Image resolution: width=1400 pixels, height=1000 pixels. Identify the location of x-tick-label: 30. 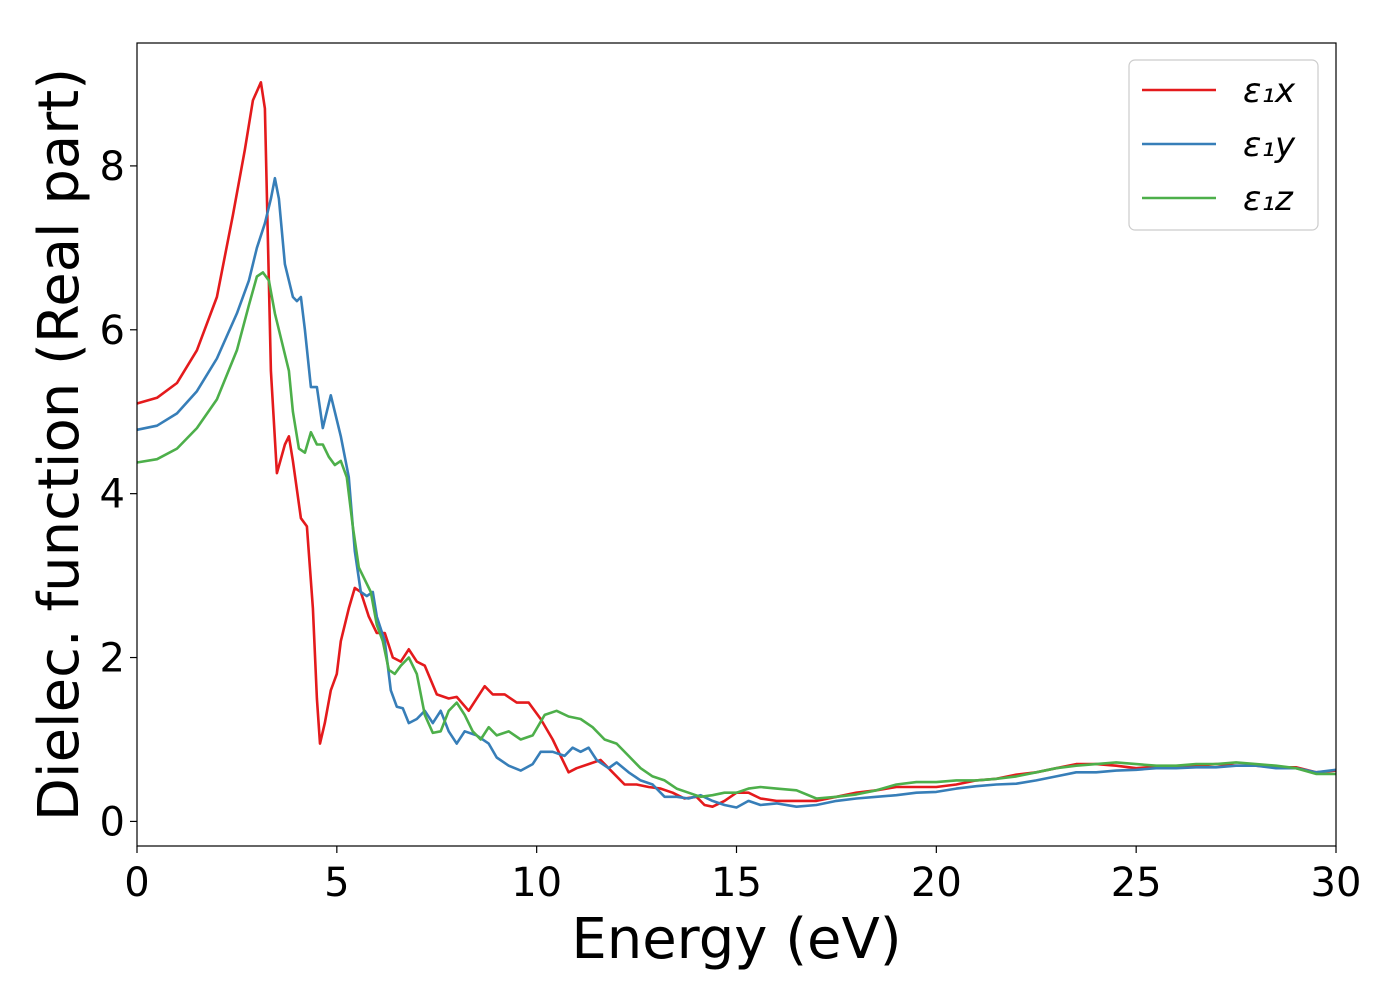
(1336, 883).